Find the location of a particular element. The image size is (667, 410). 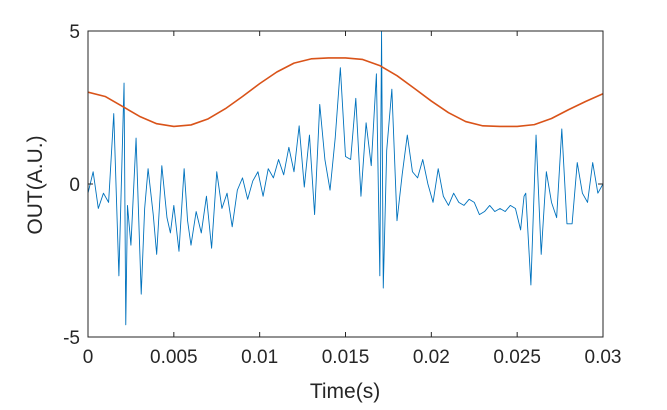

x-tick-label: 0.015 is located at coordinates (346, 357).